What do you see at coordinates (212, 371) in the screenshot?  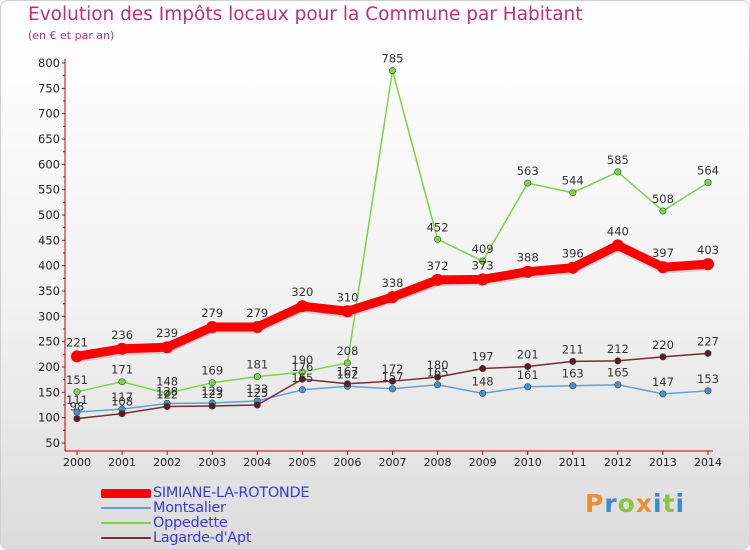 I see `data-label-oppedette: 169` at bounding box center [212, 371].